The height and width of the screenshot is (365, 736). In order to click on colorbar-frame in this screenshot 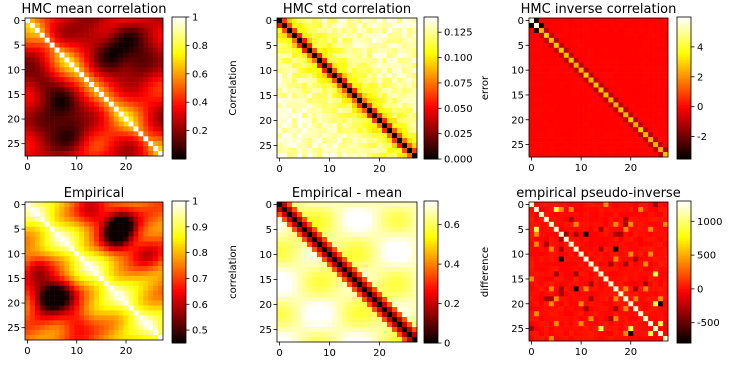, I will do `click(179, 88)`.